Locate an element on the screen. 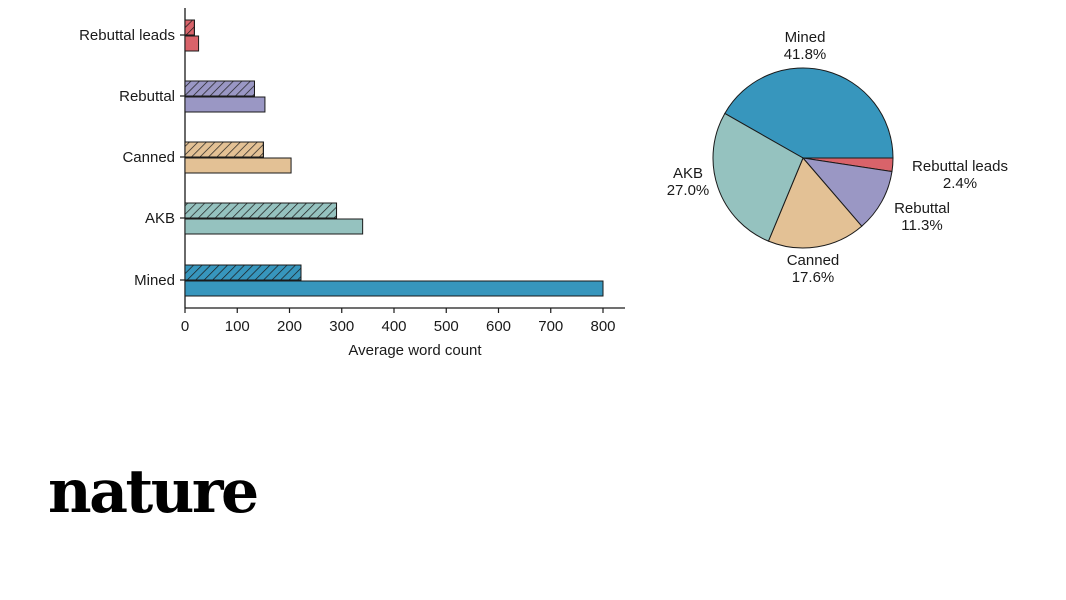 Image resolution: width=1066 pixels, height=600 pixels. bar-solid-akb is located at coordinates (274, 226).